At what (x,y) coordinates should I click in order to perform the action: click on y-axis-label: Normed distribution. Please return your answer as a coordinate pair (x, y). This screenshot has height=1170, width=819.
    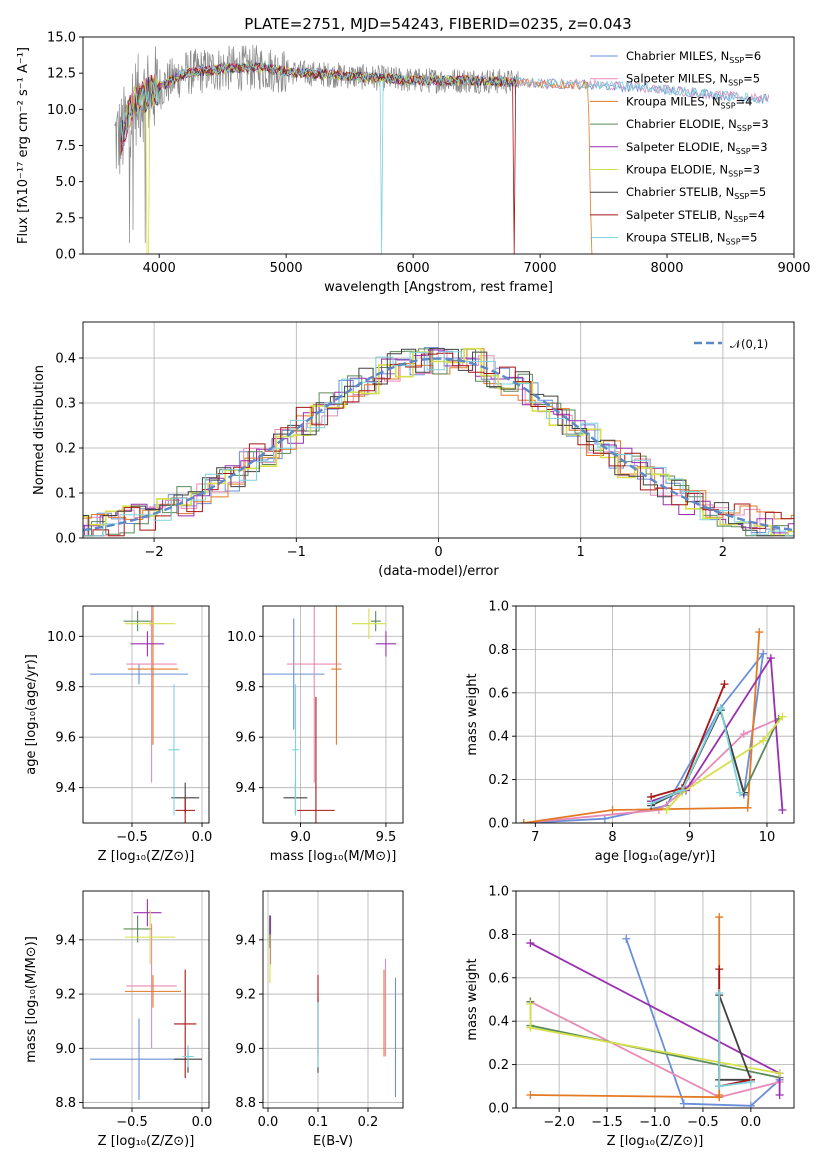
    Looking at the image, I should click on (39, 430).